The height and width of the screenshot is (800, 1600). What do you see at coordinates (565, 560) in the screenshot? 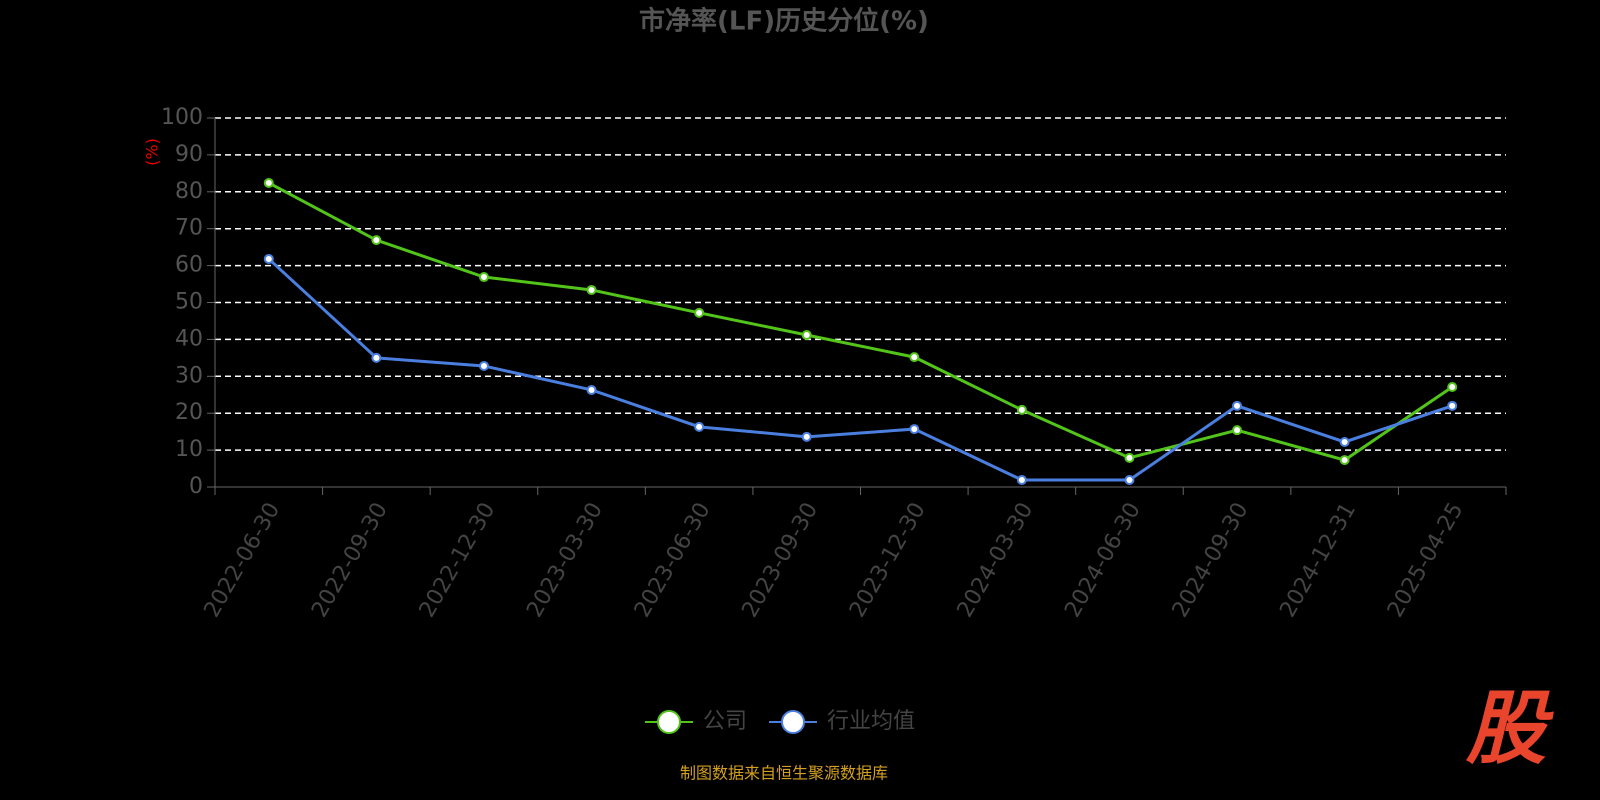
I see `x-tick-label: 2023-03-30` at bounding box center [565, 560].